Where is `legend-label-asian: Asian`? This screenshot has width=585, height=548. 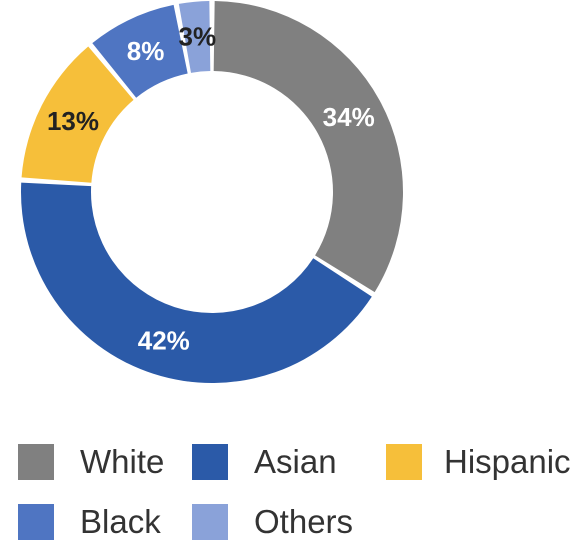
legend-label-asian: Asian is located at coordinates (295, 461).